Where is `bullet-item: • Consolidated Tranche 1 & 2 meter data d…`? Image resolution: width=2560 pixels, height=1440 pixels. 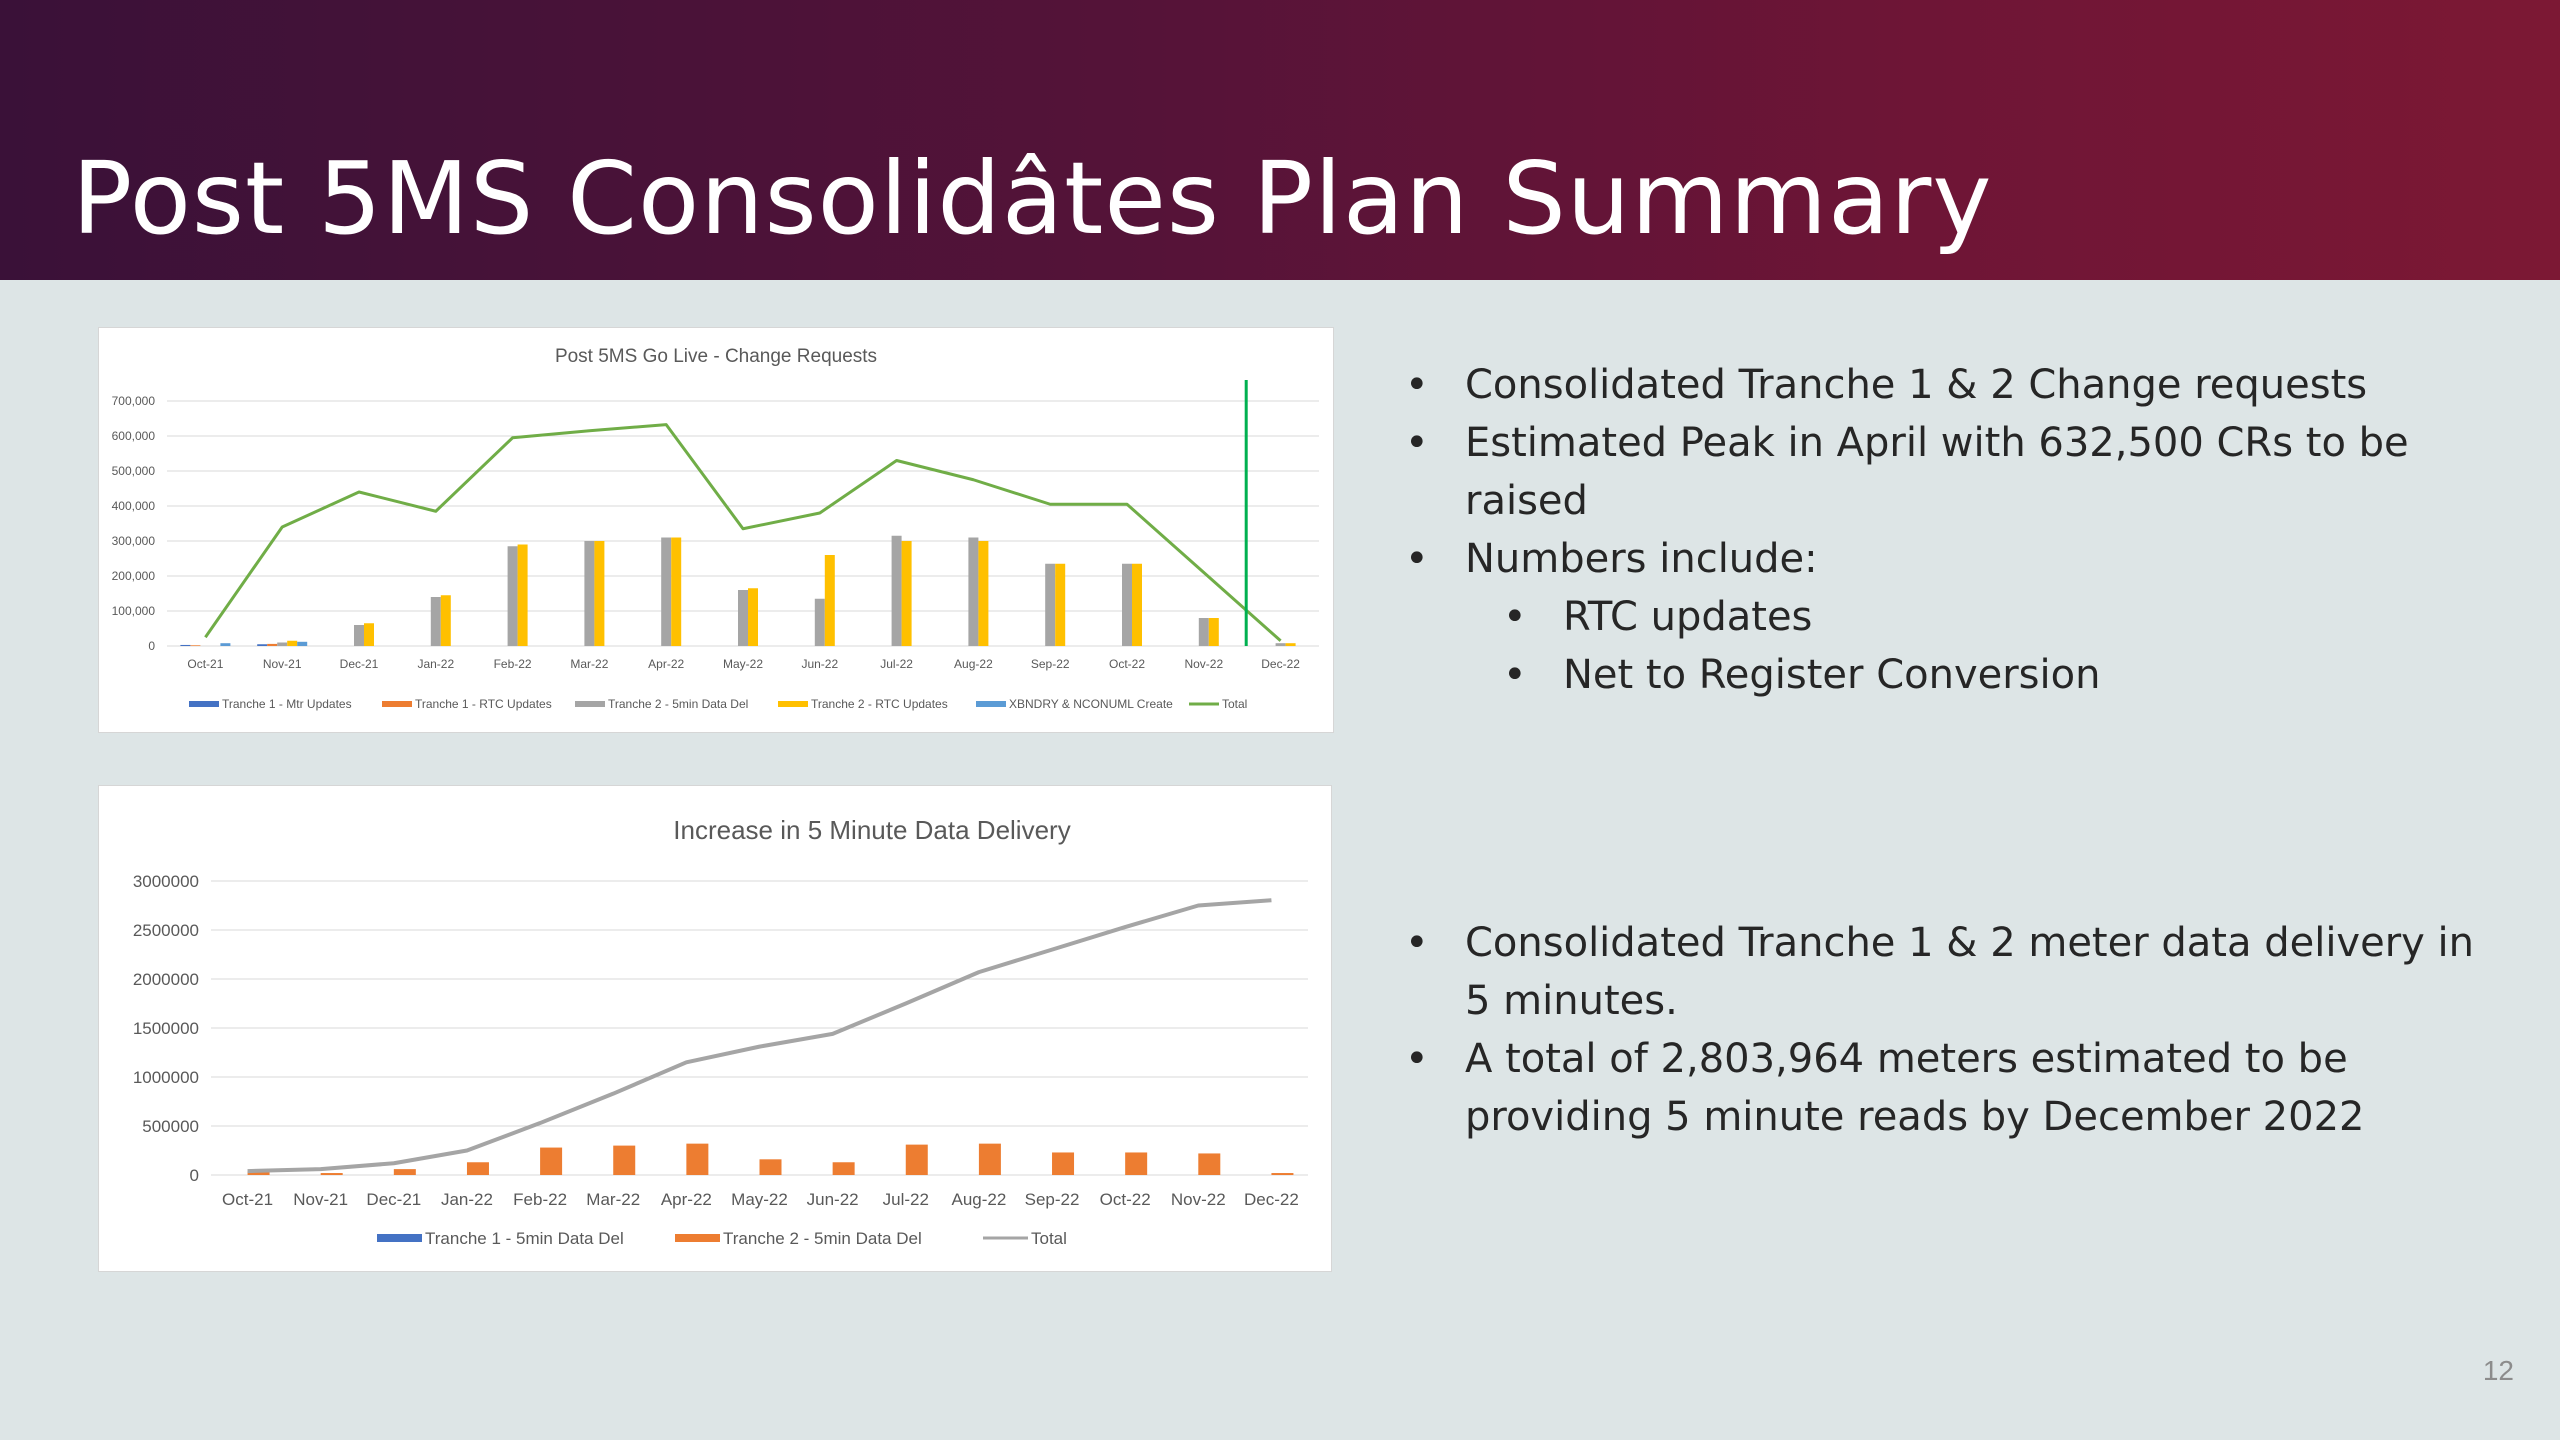 bullet-item: • Consolidated Tranche 1 & 2 meter data d… is located at coordinates (1955, 943).